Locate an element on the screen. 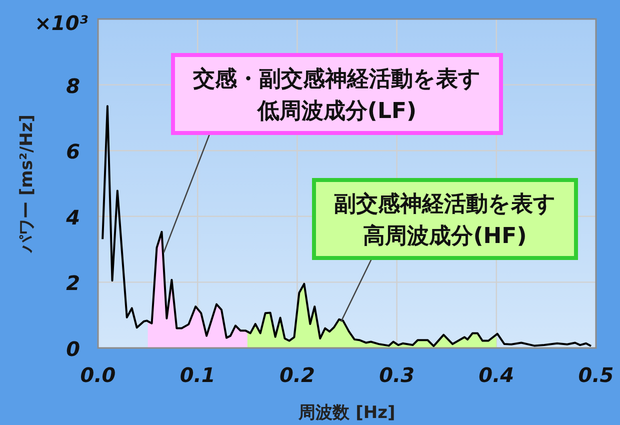 Image resolution: width=620 pixels, height=425 pixels. y-tick-label: 2 is located at coordinates (73, 283).